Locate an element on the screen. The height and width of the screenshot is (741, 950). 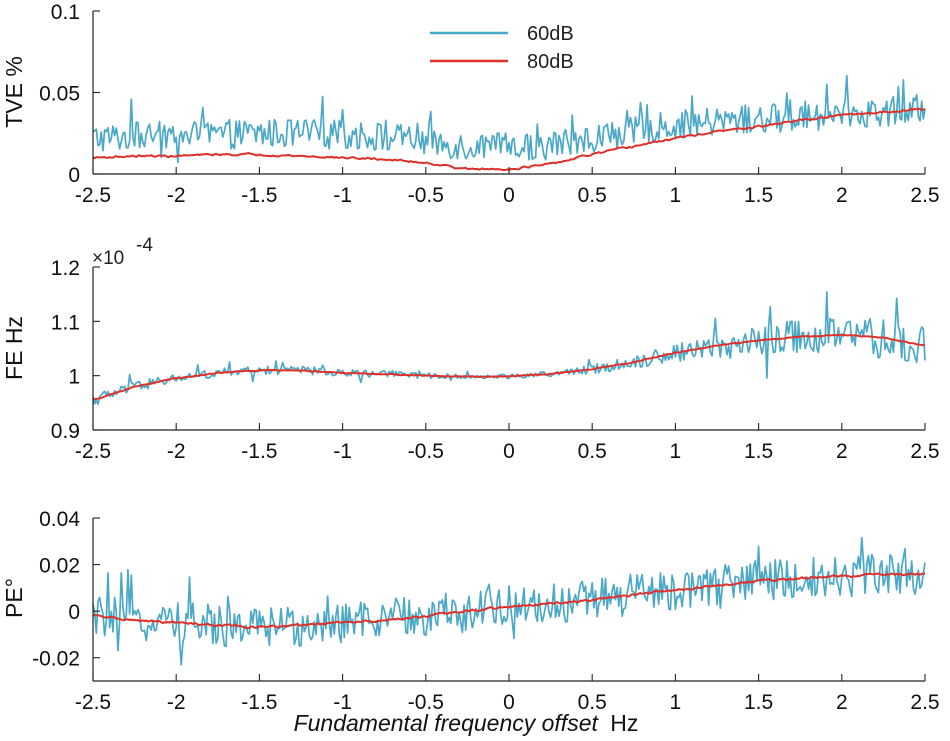
y-axis-label-tve: TVE % is located at coordinates (14, 92).